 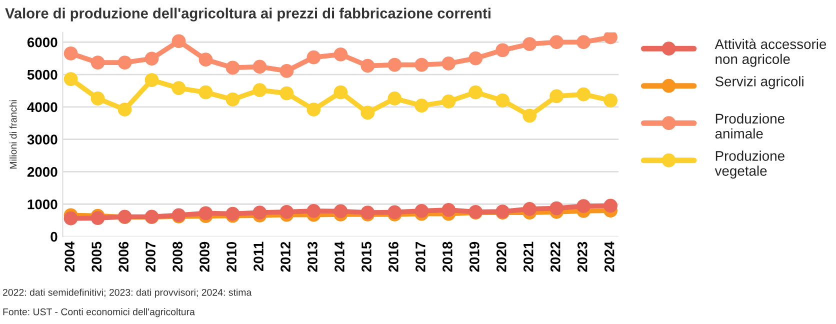 What do you see at coordinates (123, 257) in the screenshot?
I see `x-tick-label: 2006` at bounding box center [123, 257].